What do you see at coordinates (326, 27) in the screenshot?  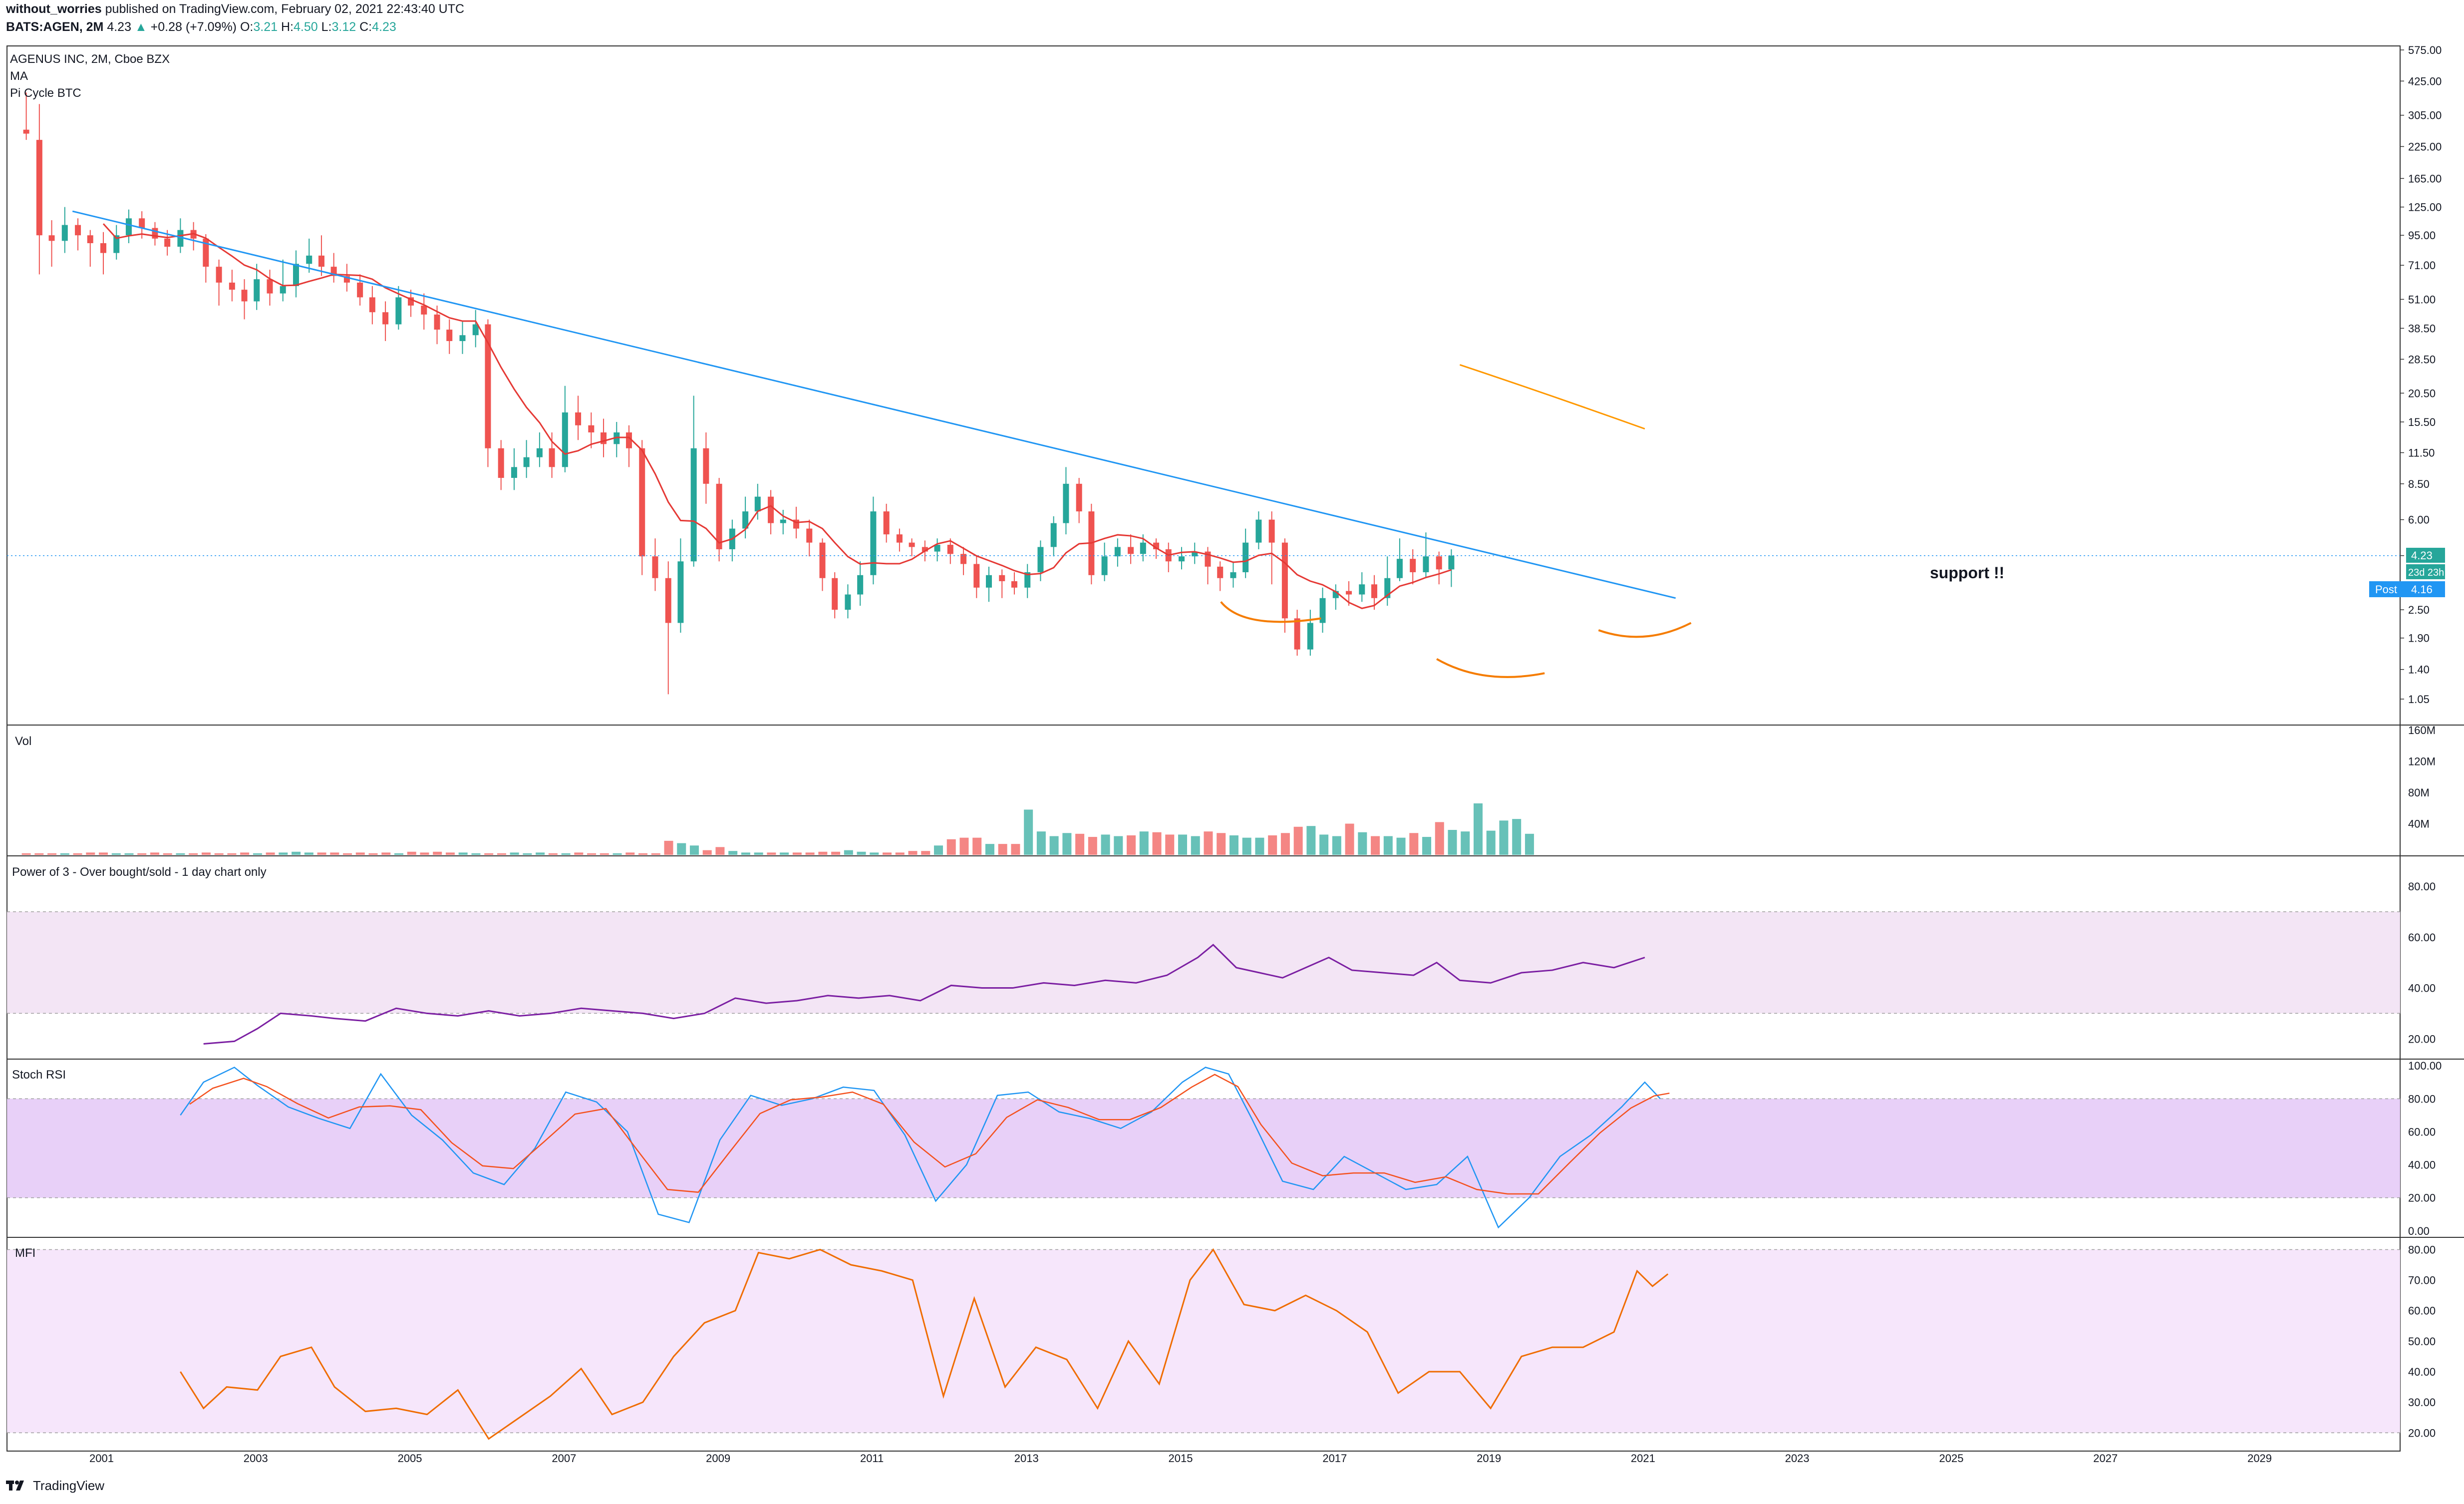 I see `low-label: L:` at bounding box center [326, 27].